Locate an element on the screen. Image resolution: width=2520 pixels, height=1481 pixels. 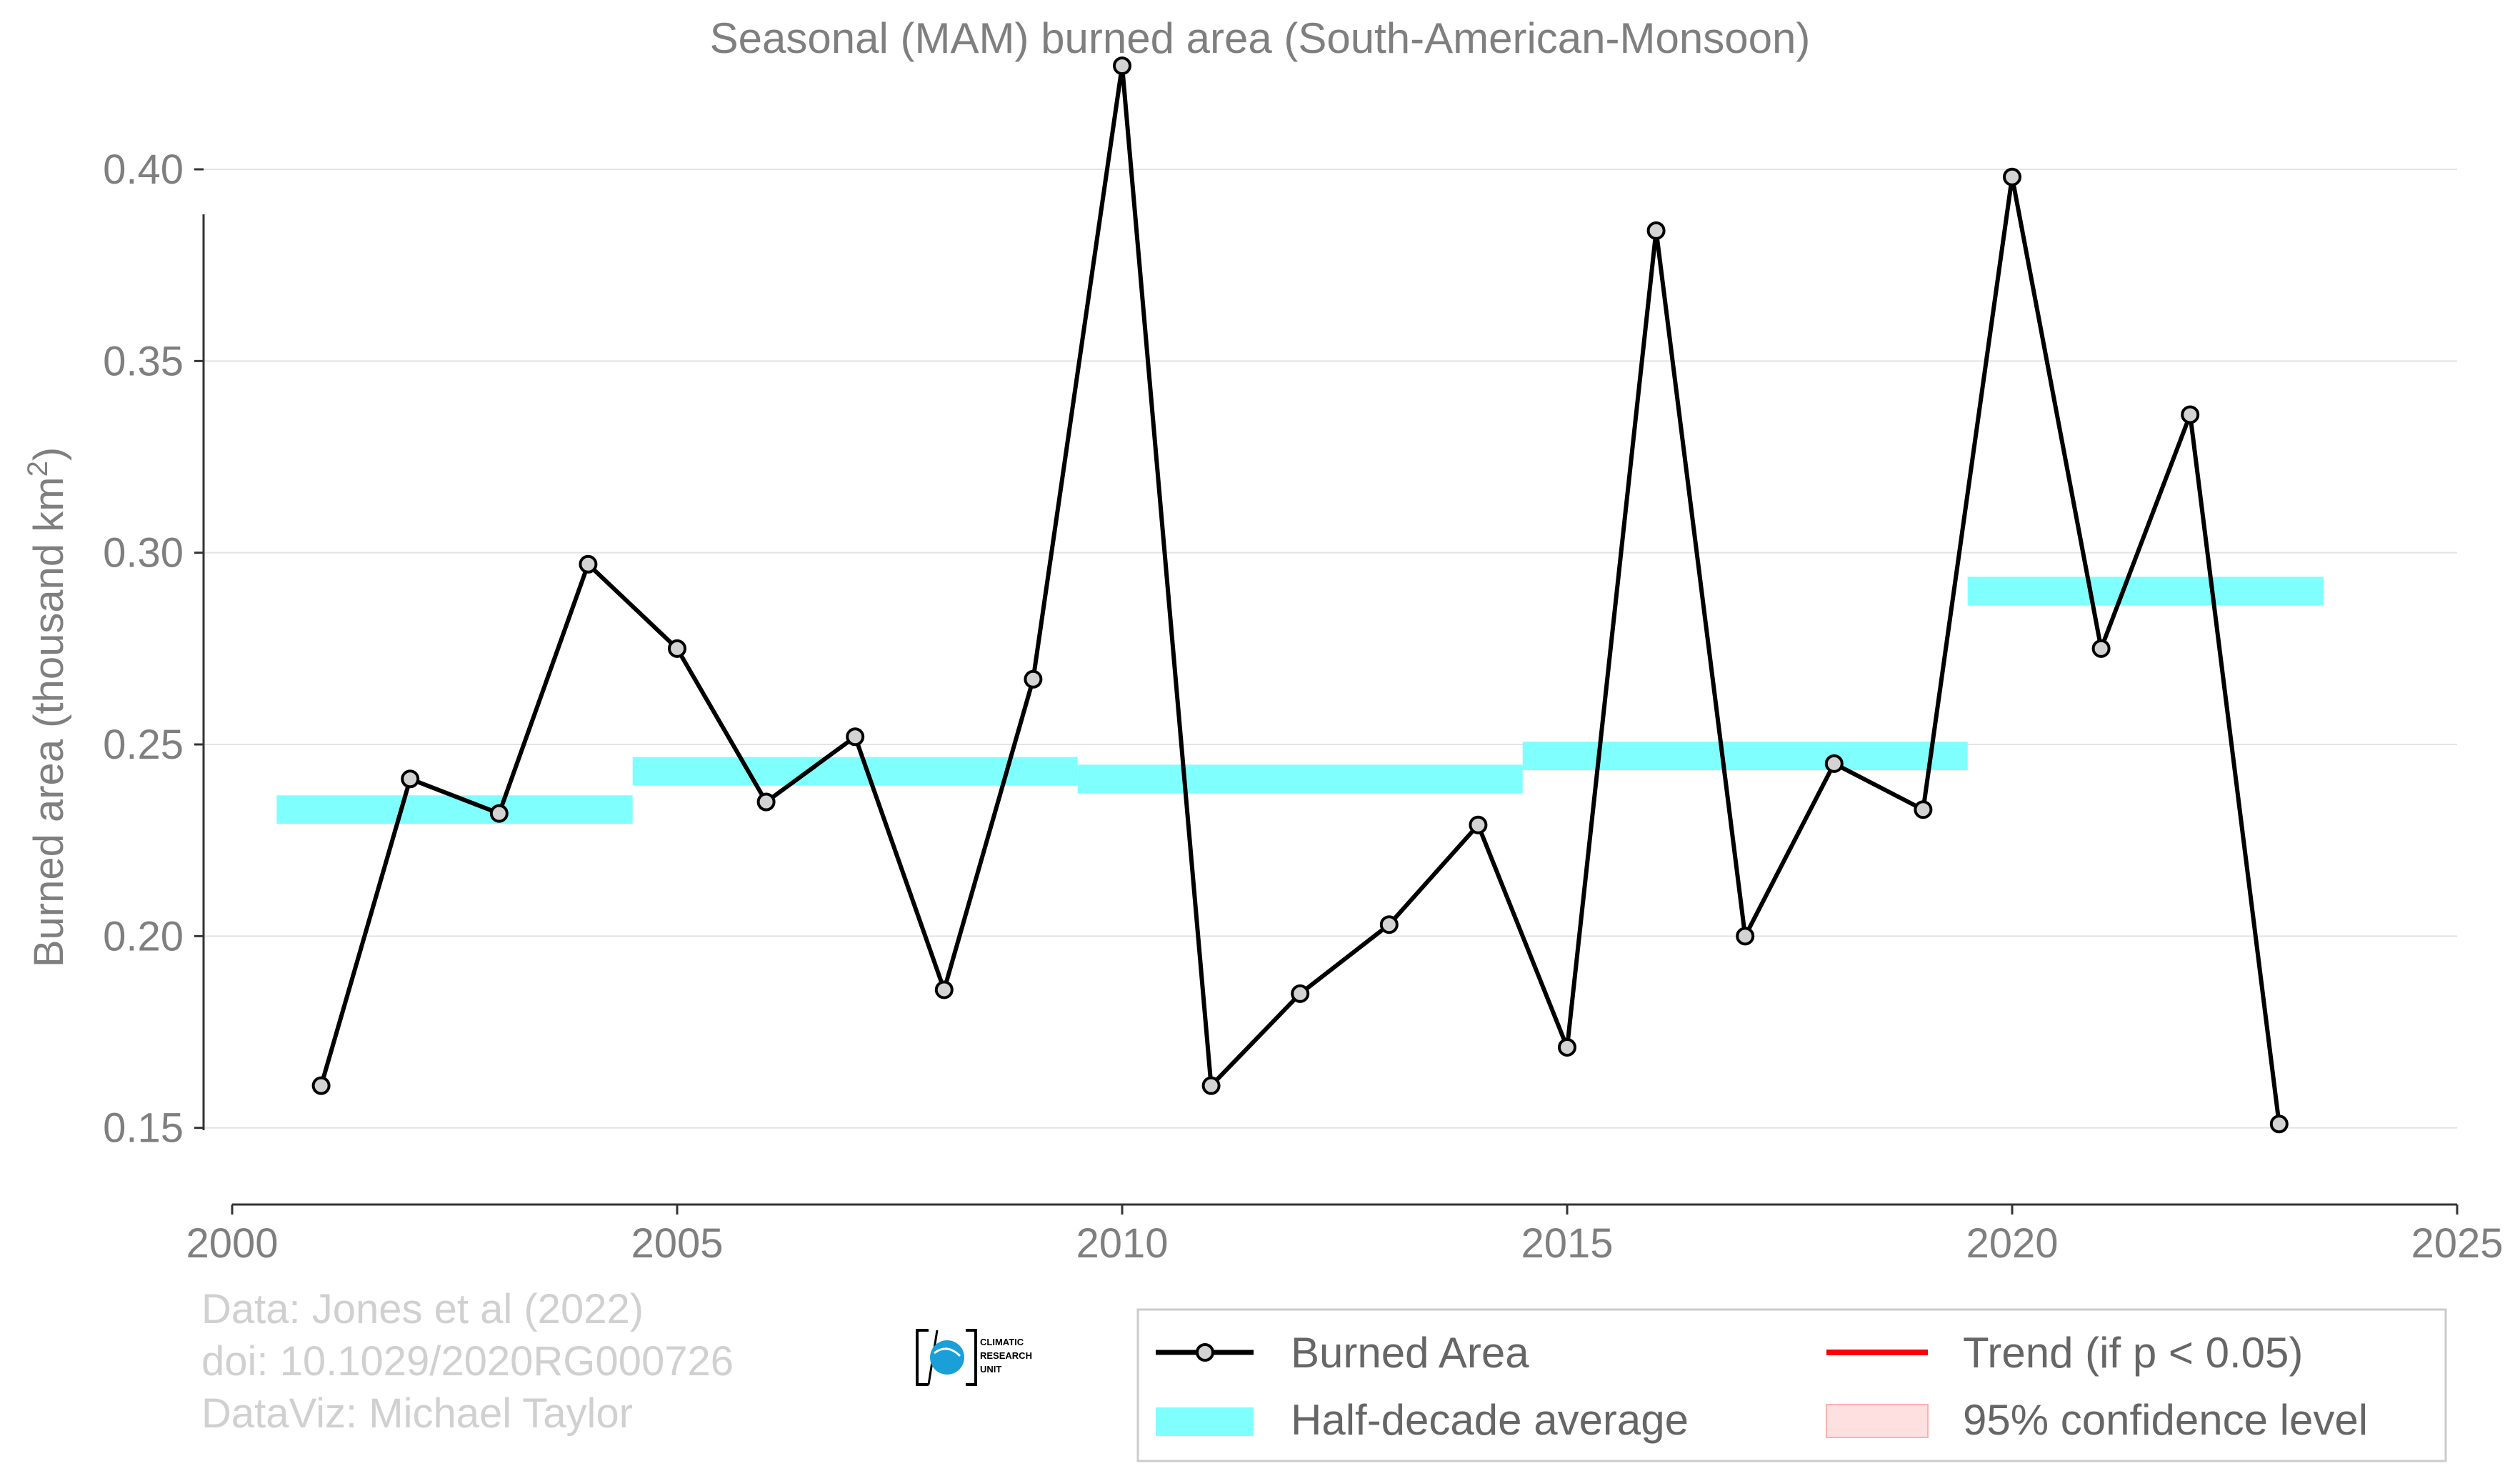
x-tick-label: 2000 is located at coordinates (232, 1243).